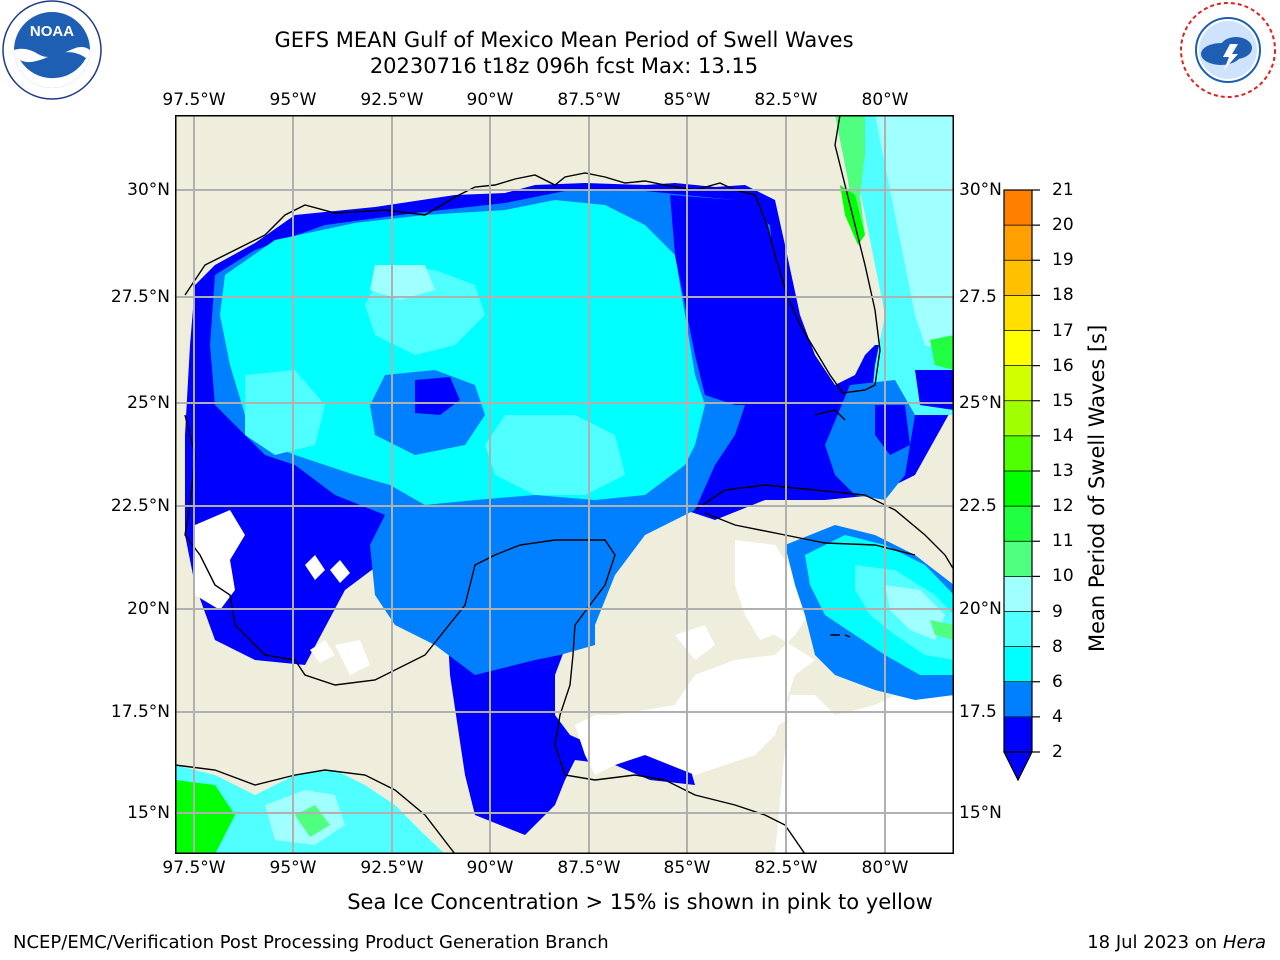 Image resolution: width=1280 pixels, height=960 pixels. What do you see at coordinates (978, 297) in the screenshot?
I see `lat-label-right: 27.5` at bounding box center [978, 297].